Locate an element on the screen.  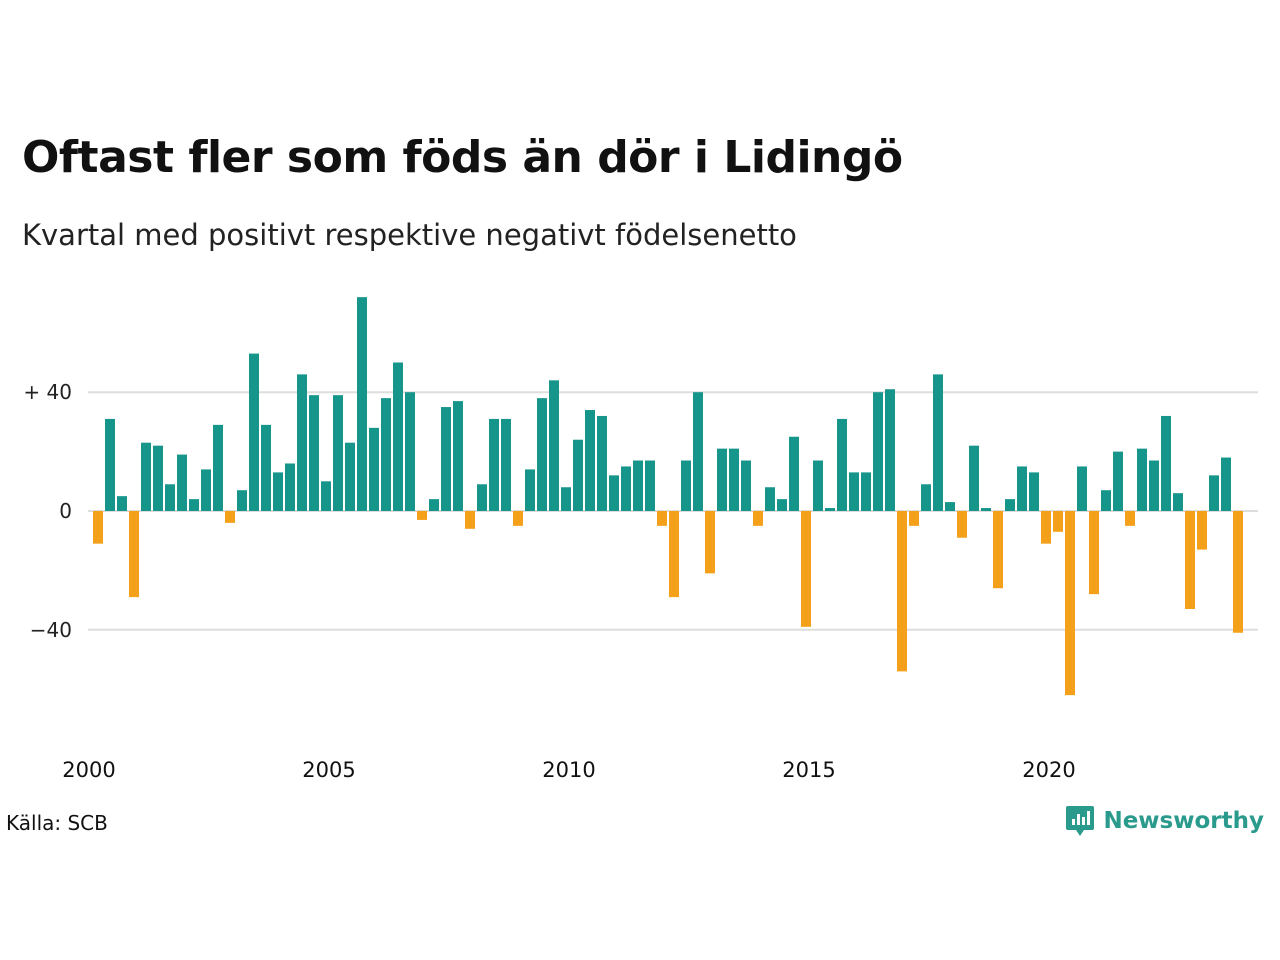
chart-title: Oftast fler som föds än dör i Lidingö is located at coordinates (462, 157).